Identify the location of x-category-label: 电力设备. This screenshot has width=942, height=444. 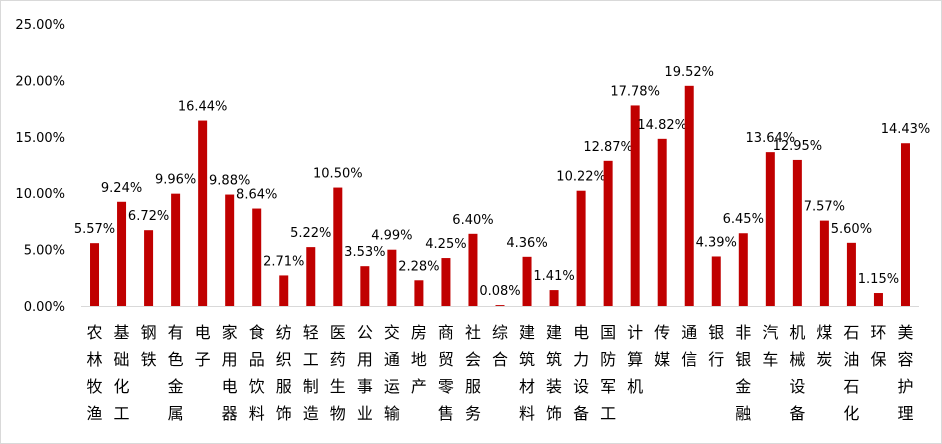
(581, 373).